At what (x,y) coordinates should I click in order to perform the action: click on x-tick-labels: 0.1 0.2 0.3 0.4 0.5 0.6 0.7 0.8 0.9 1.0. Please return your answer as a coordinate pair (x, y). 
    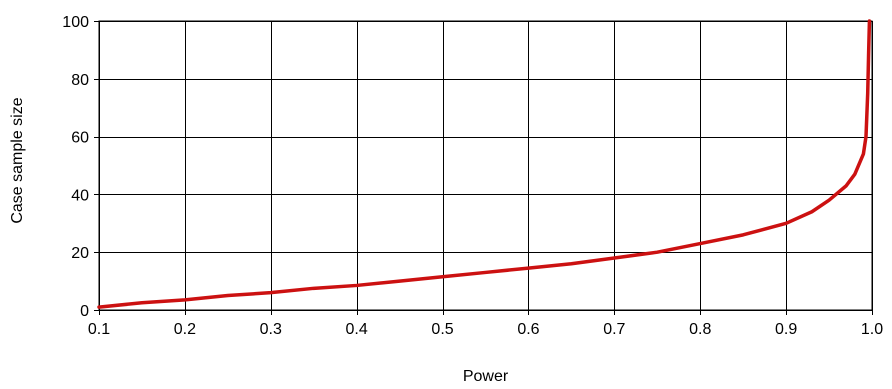
    Looking at the image, I should click on (485, 329).